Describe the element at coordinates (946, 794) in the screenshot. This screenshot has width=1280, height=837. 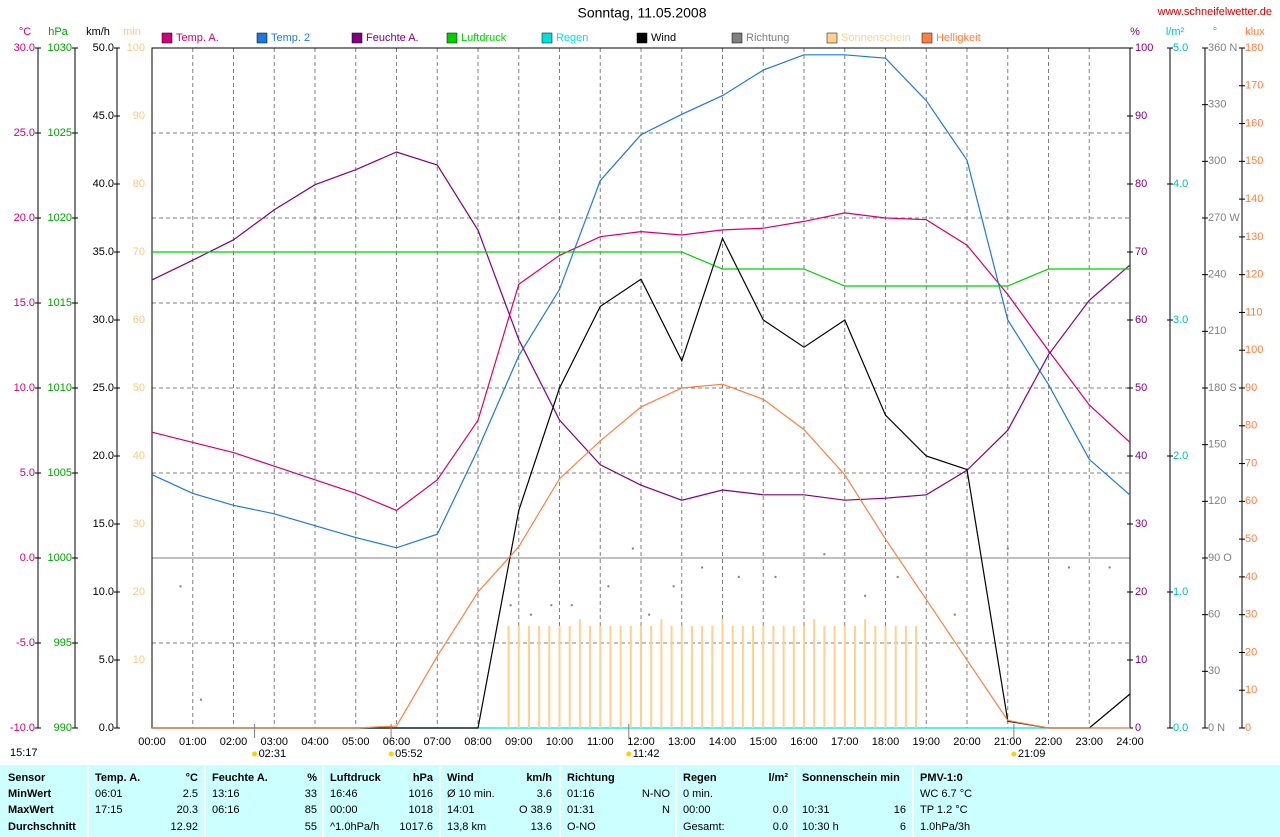
I see `table-cell: WC 6.7 °C` at that location.